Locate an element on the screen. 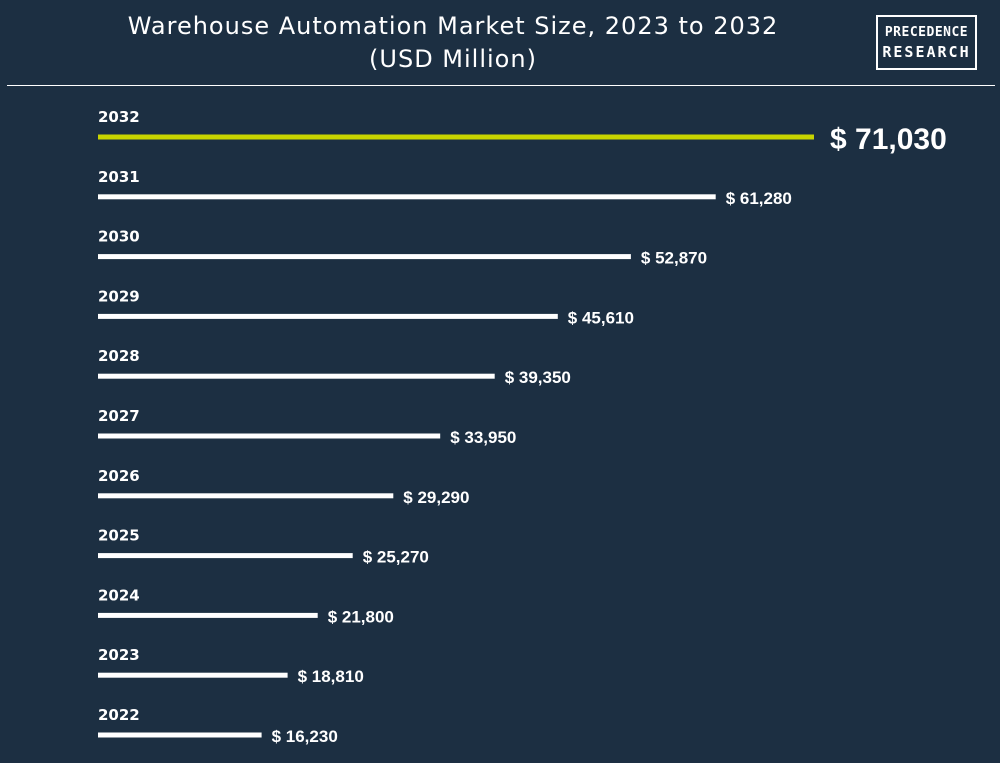 The height and width of the screenshot is (763, 1000). category-label: 2031 is located at coordinates (119, 177).